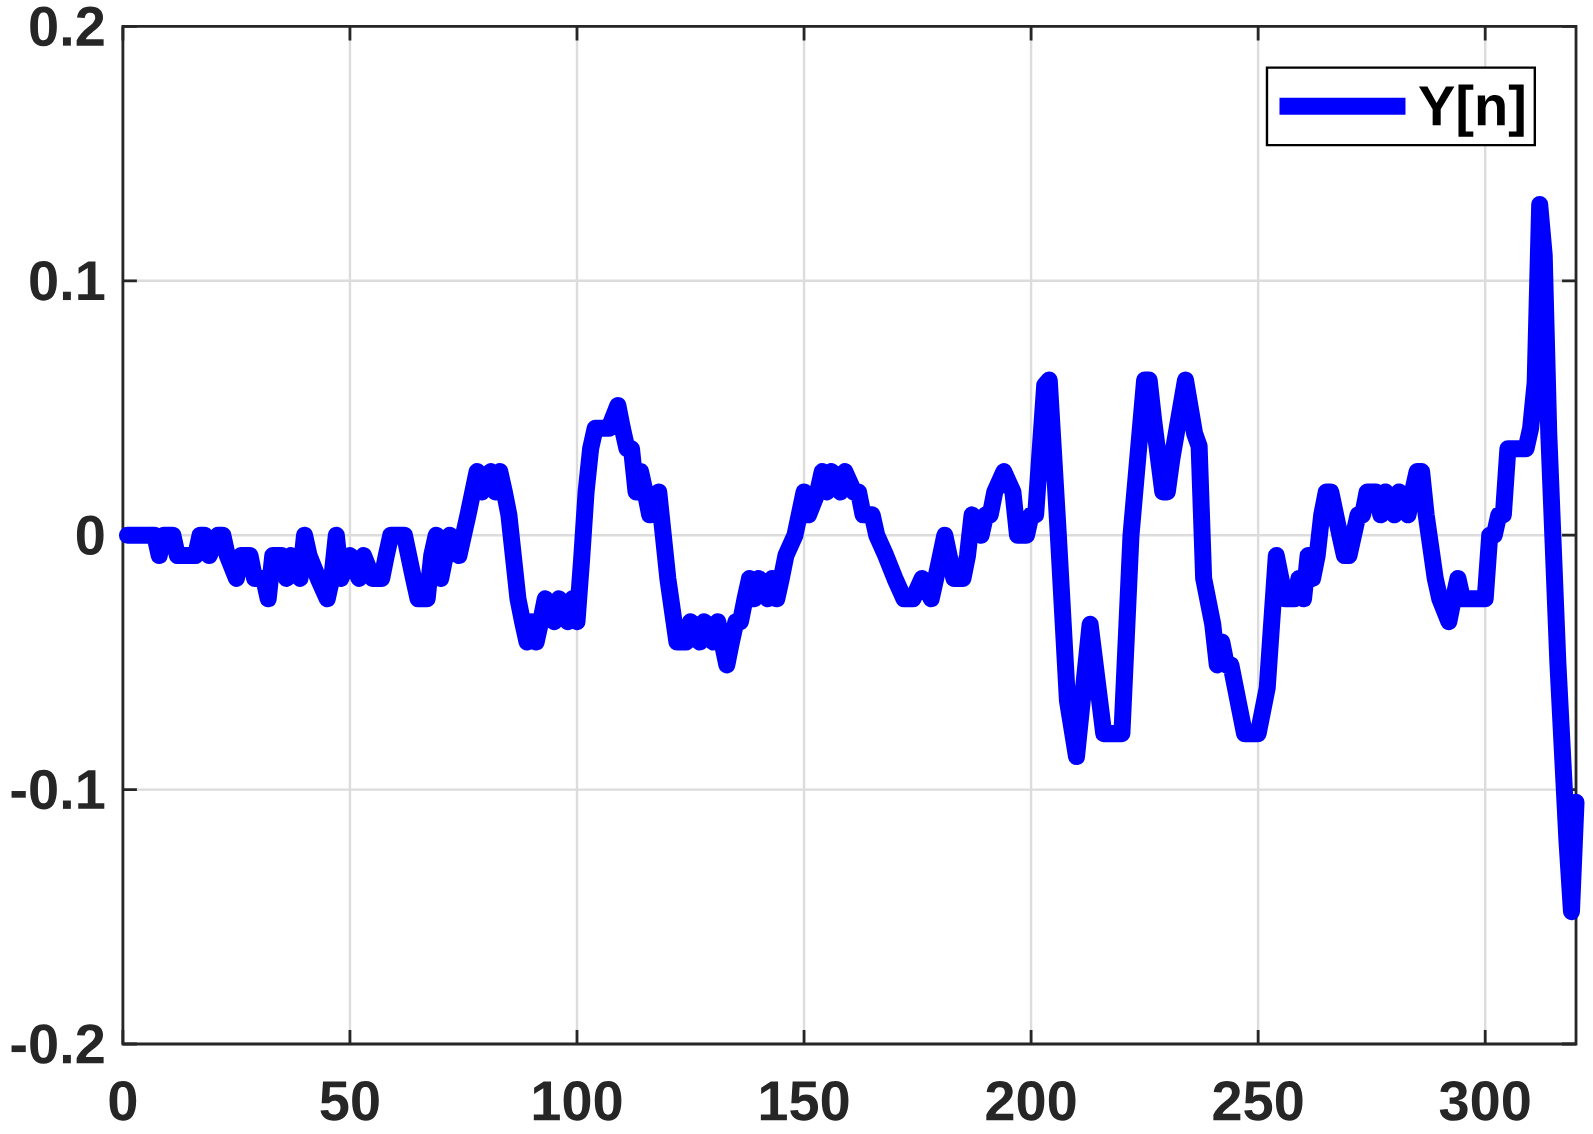  I want to click on y-tick-label: 0, so click(90, 535).